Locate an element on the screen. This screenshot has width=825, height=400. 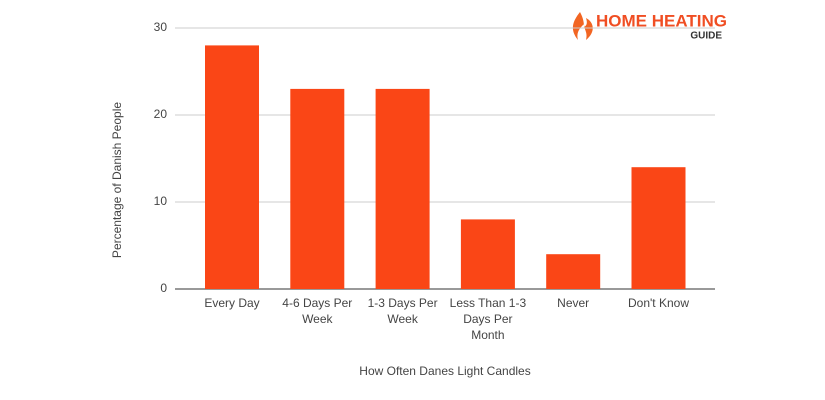
x-tick-label: 1-3 Days Per Week is located at coordinates (402, 311).